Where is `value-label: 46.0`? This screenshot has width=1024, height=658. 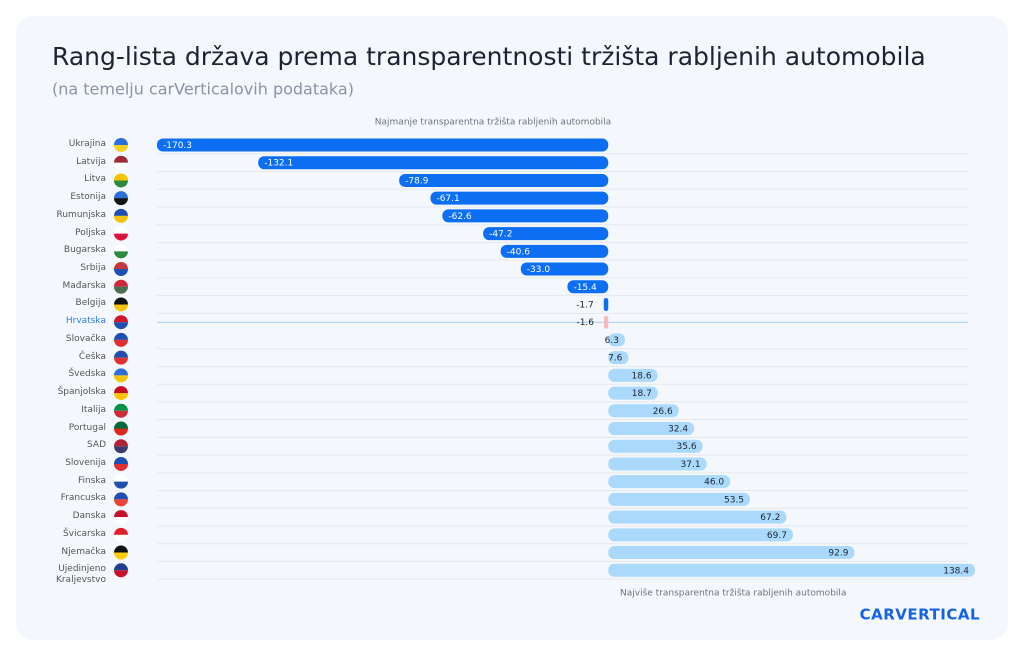 value-label: 46.0 is located at coordinates (714, 483).